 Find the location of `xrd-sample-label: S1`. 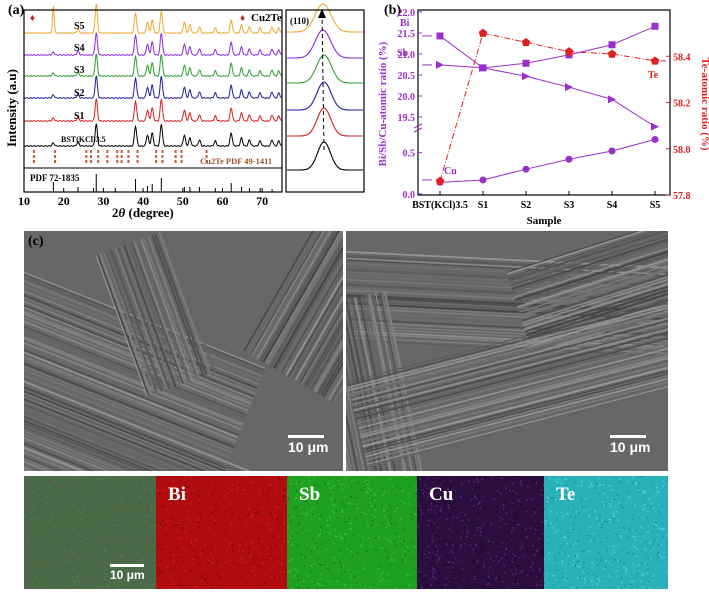

xrd-sample-label: S1 is located at coordinates (79, 116).